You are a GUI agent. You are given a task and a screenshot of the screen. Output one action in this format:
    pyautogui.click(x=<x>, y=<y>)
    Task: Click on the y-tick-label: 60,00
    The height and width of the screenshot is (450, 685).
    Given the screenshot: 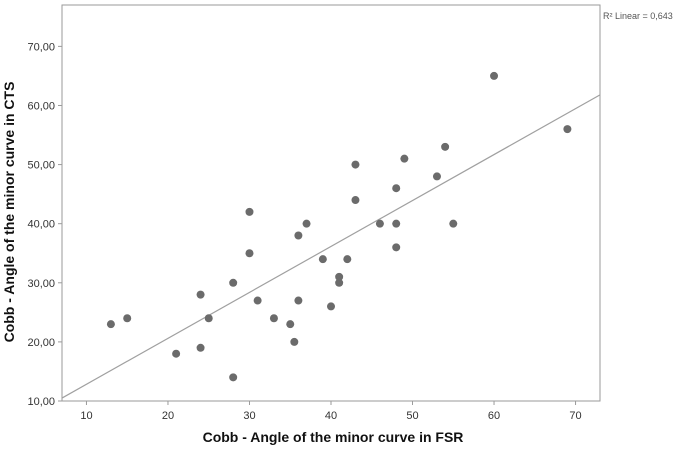 What is the action you would take?
    pyautogui.click(x=41, y=106)
    